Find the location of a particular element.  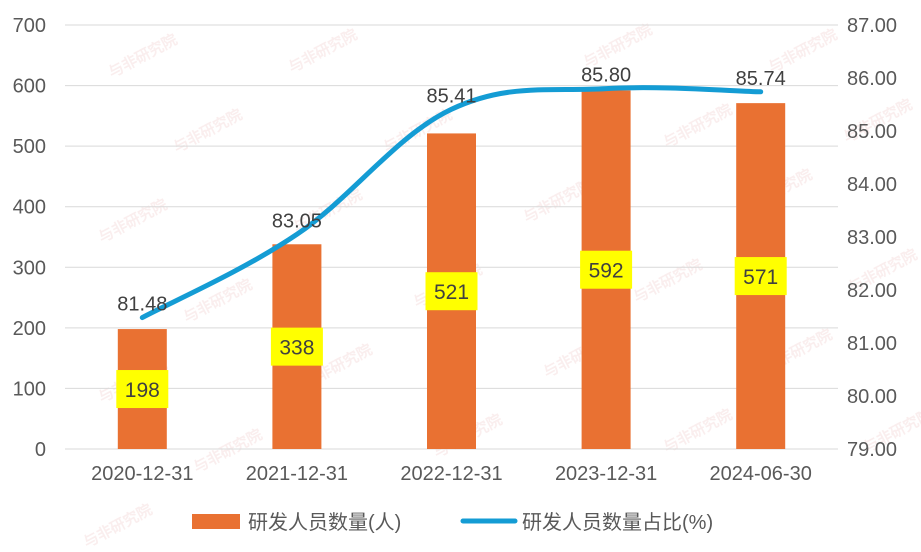

y-left-tick-label: 0 is located at coordinates (40, 450).